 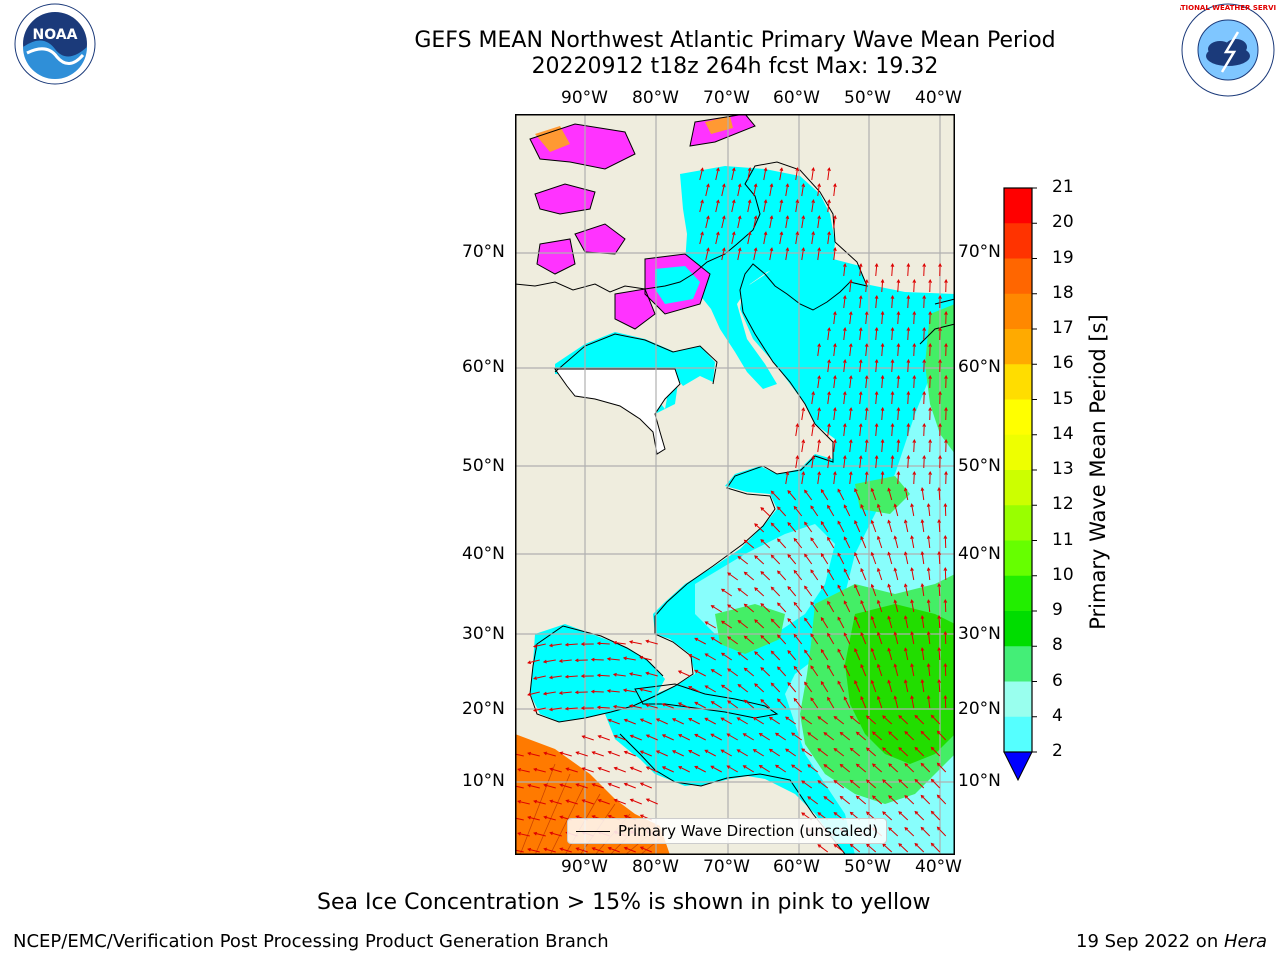 What do you see at coordinates (1063, 574) in the screenshot?
I see `colorbar-tick-label: 10` at bounding box center [1063, 574].